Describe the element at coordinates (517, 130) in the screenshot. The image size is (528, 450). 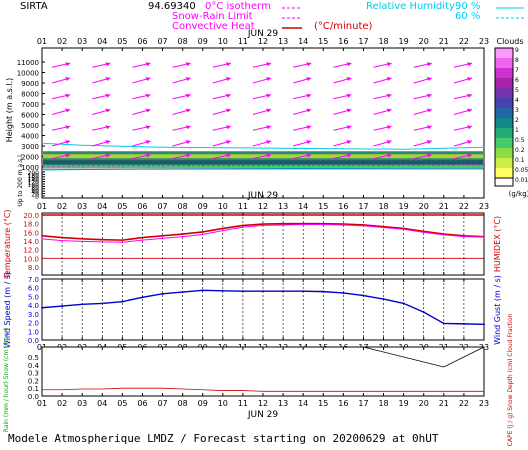
I see `colorbar-tick: 1` at that location.